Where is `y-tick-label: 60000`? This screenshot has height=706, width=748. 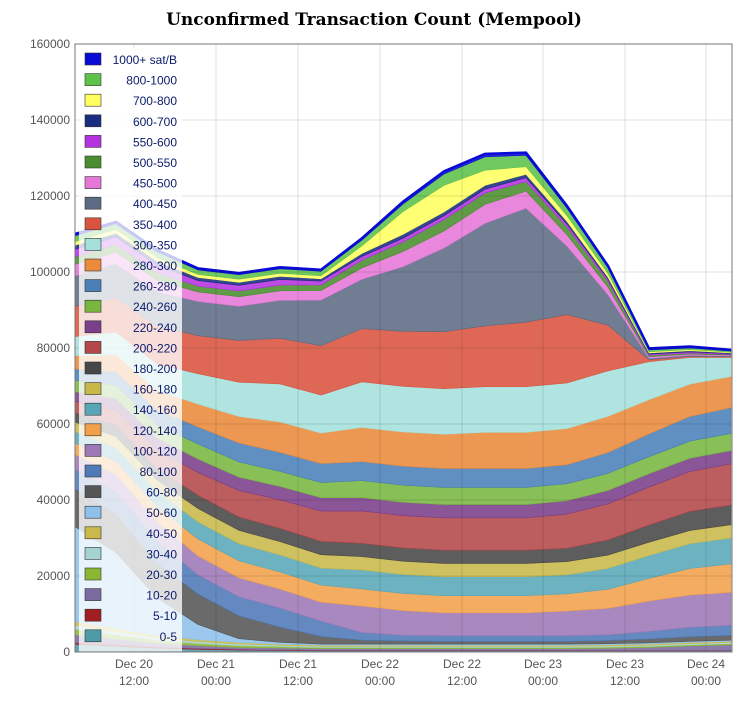 y-tick-label: 60000 is located at coordinates (54, 424).